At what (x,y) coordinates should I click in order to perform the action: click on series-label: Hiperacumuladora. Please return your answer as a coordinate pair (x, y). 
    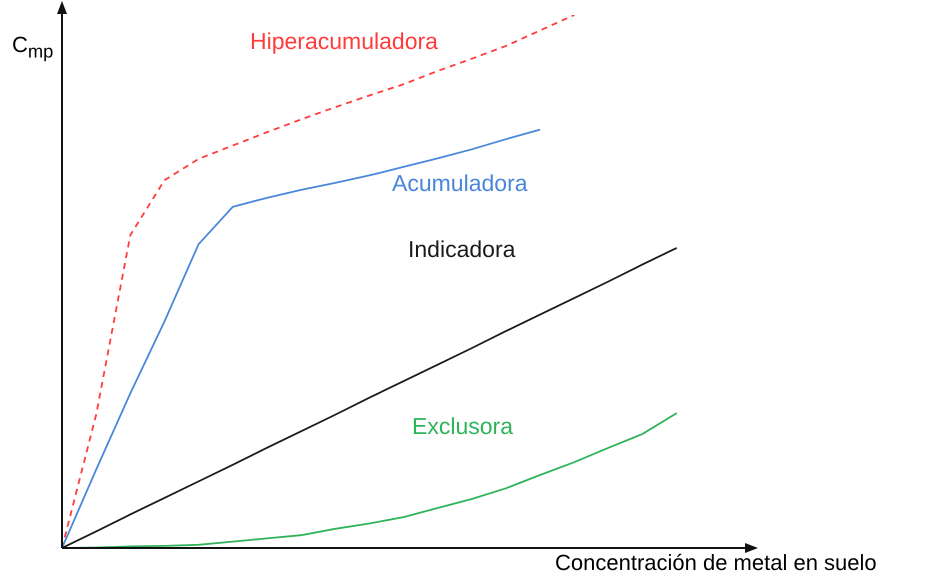
    Looking at the image, I should click on (344, 41).